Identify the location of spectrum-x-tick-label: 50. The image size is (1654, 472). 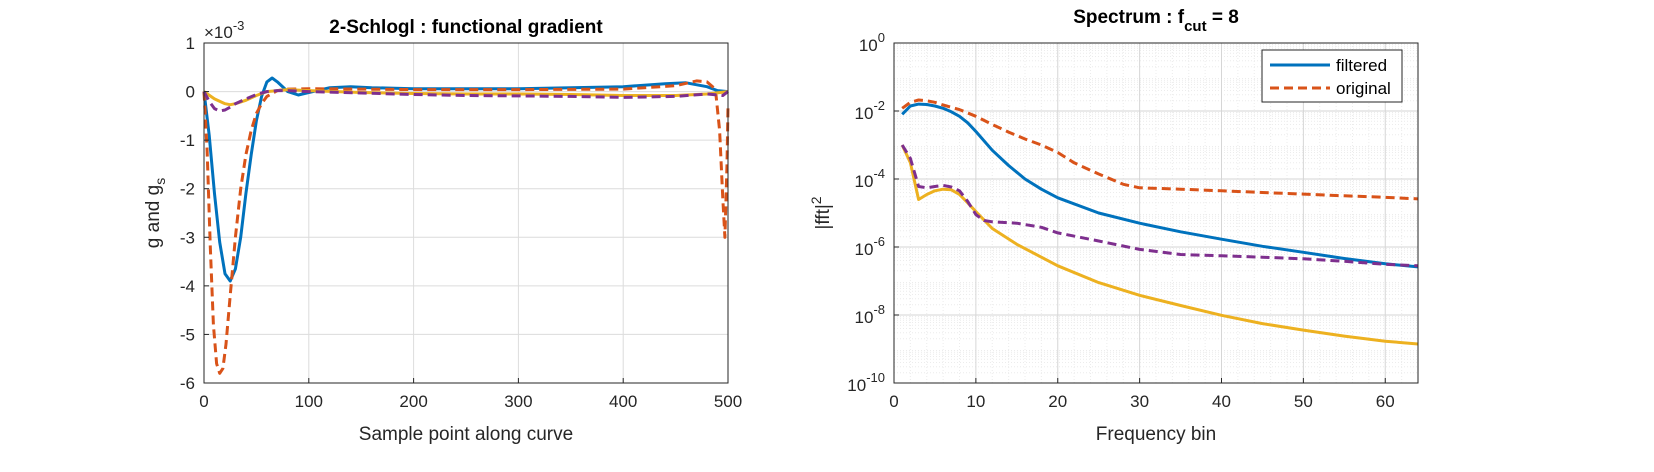
(1303, 401).